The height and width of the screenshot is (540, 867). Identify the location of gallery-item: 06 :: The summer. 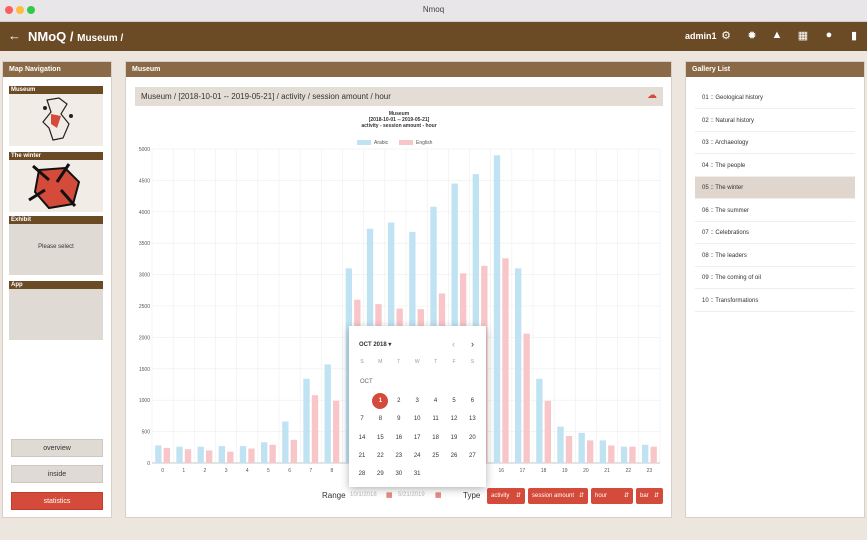
(775, 211).